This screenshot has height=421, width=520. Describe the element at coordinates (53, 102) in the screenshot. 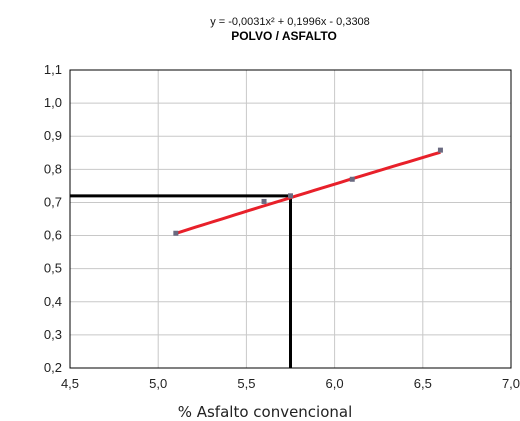

I see `y-tick-label: 1,0` at that location.